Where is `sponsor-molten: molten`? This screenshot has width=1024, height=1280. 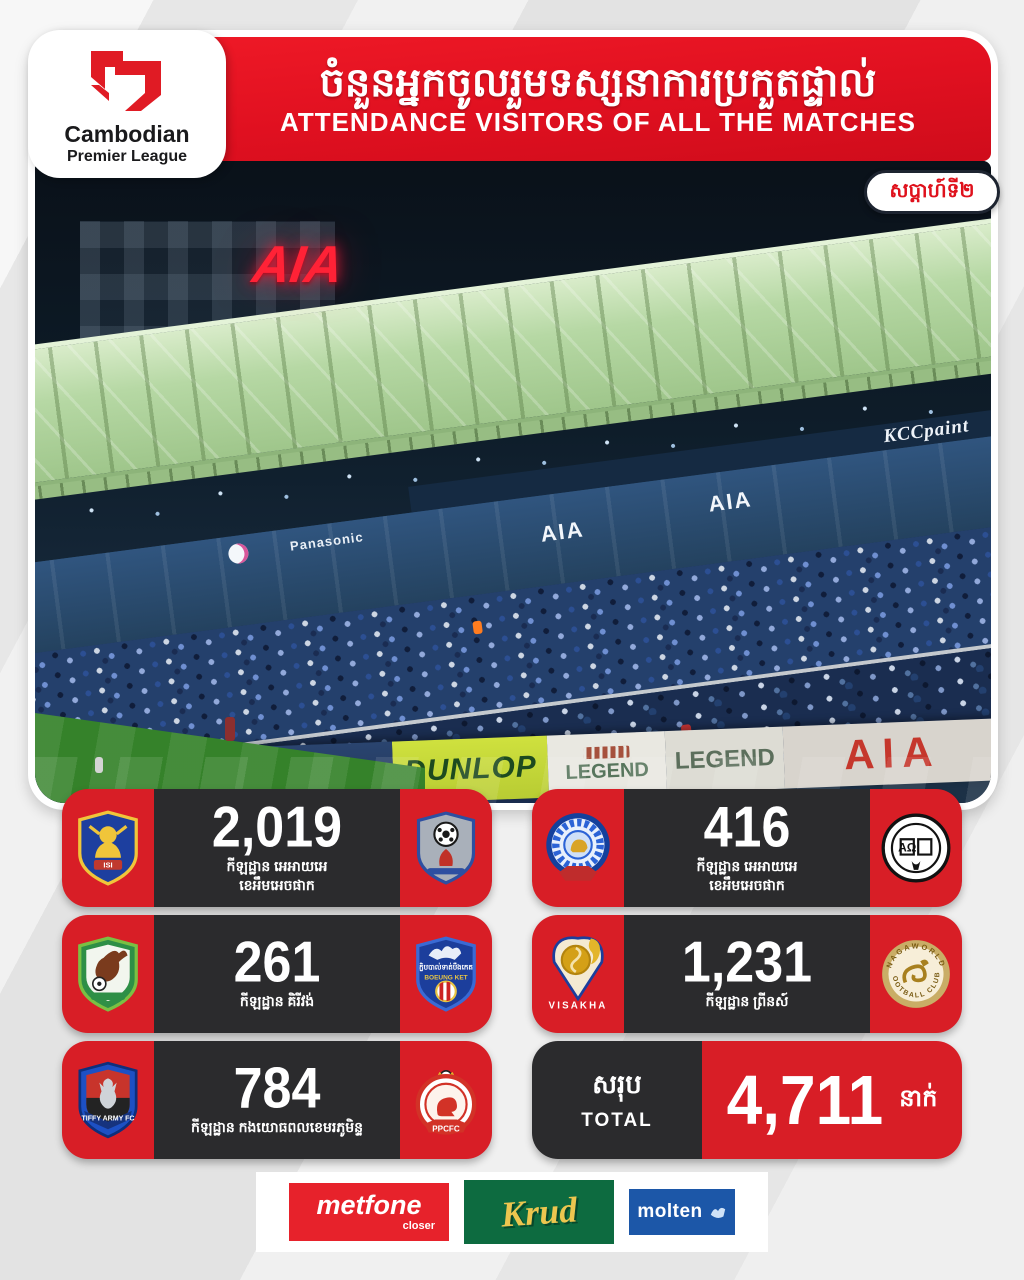
sponsor-molten: molten is located at coordinates (682, 1212).